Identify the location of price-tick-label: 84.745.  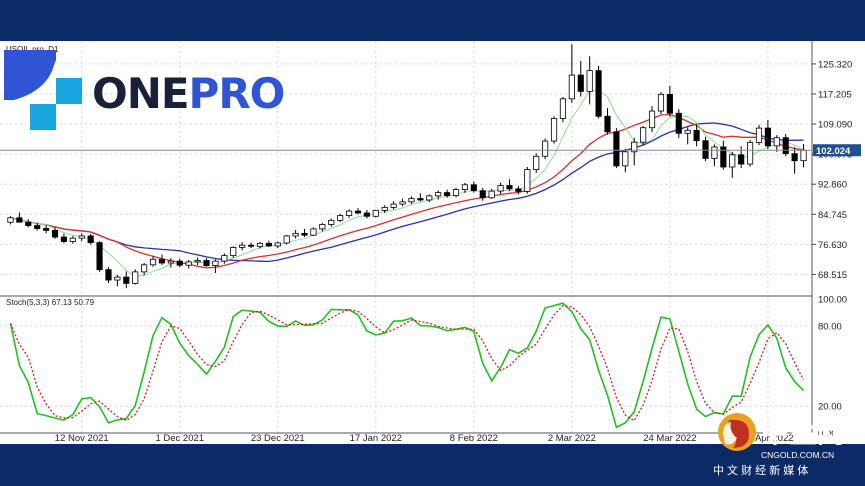
(832, 215).